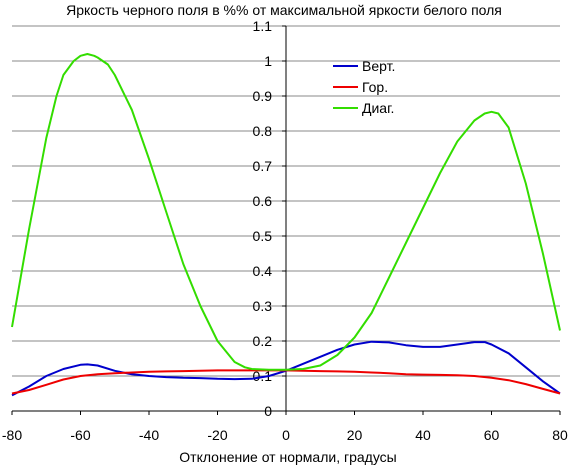 The height and width of the screenshot is (468, 568). I want to click on legend-label: Диаг., so click(378, 108).